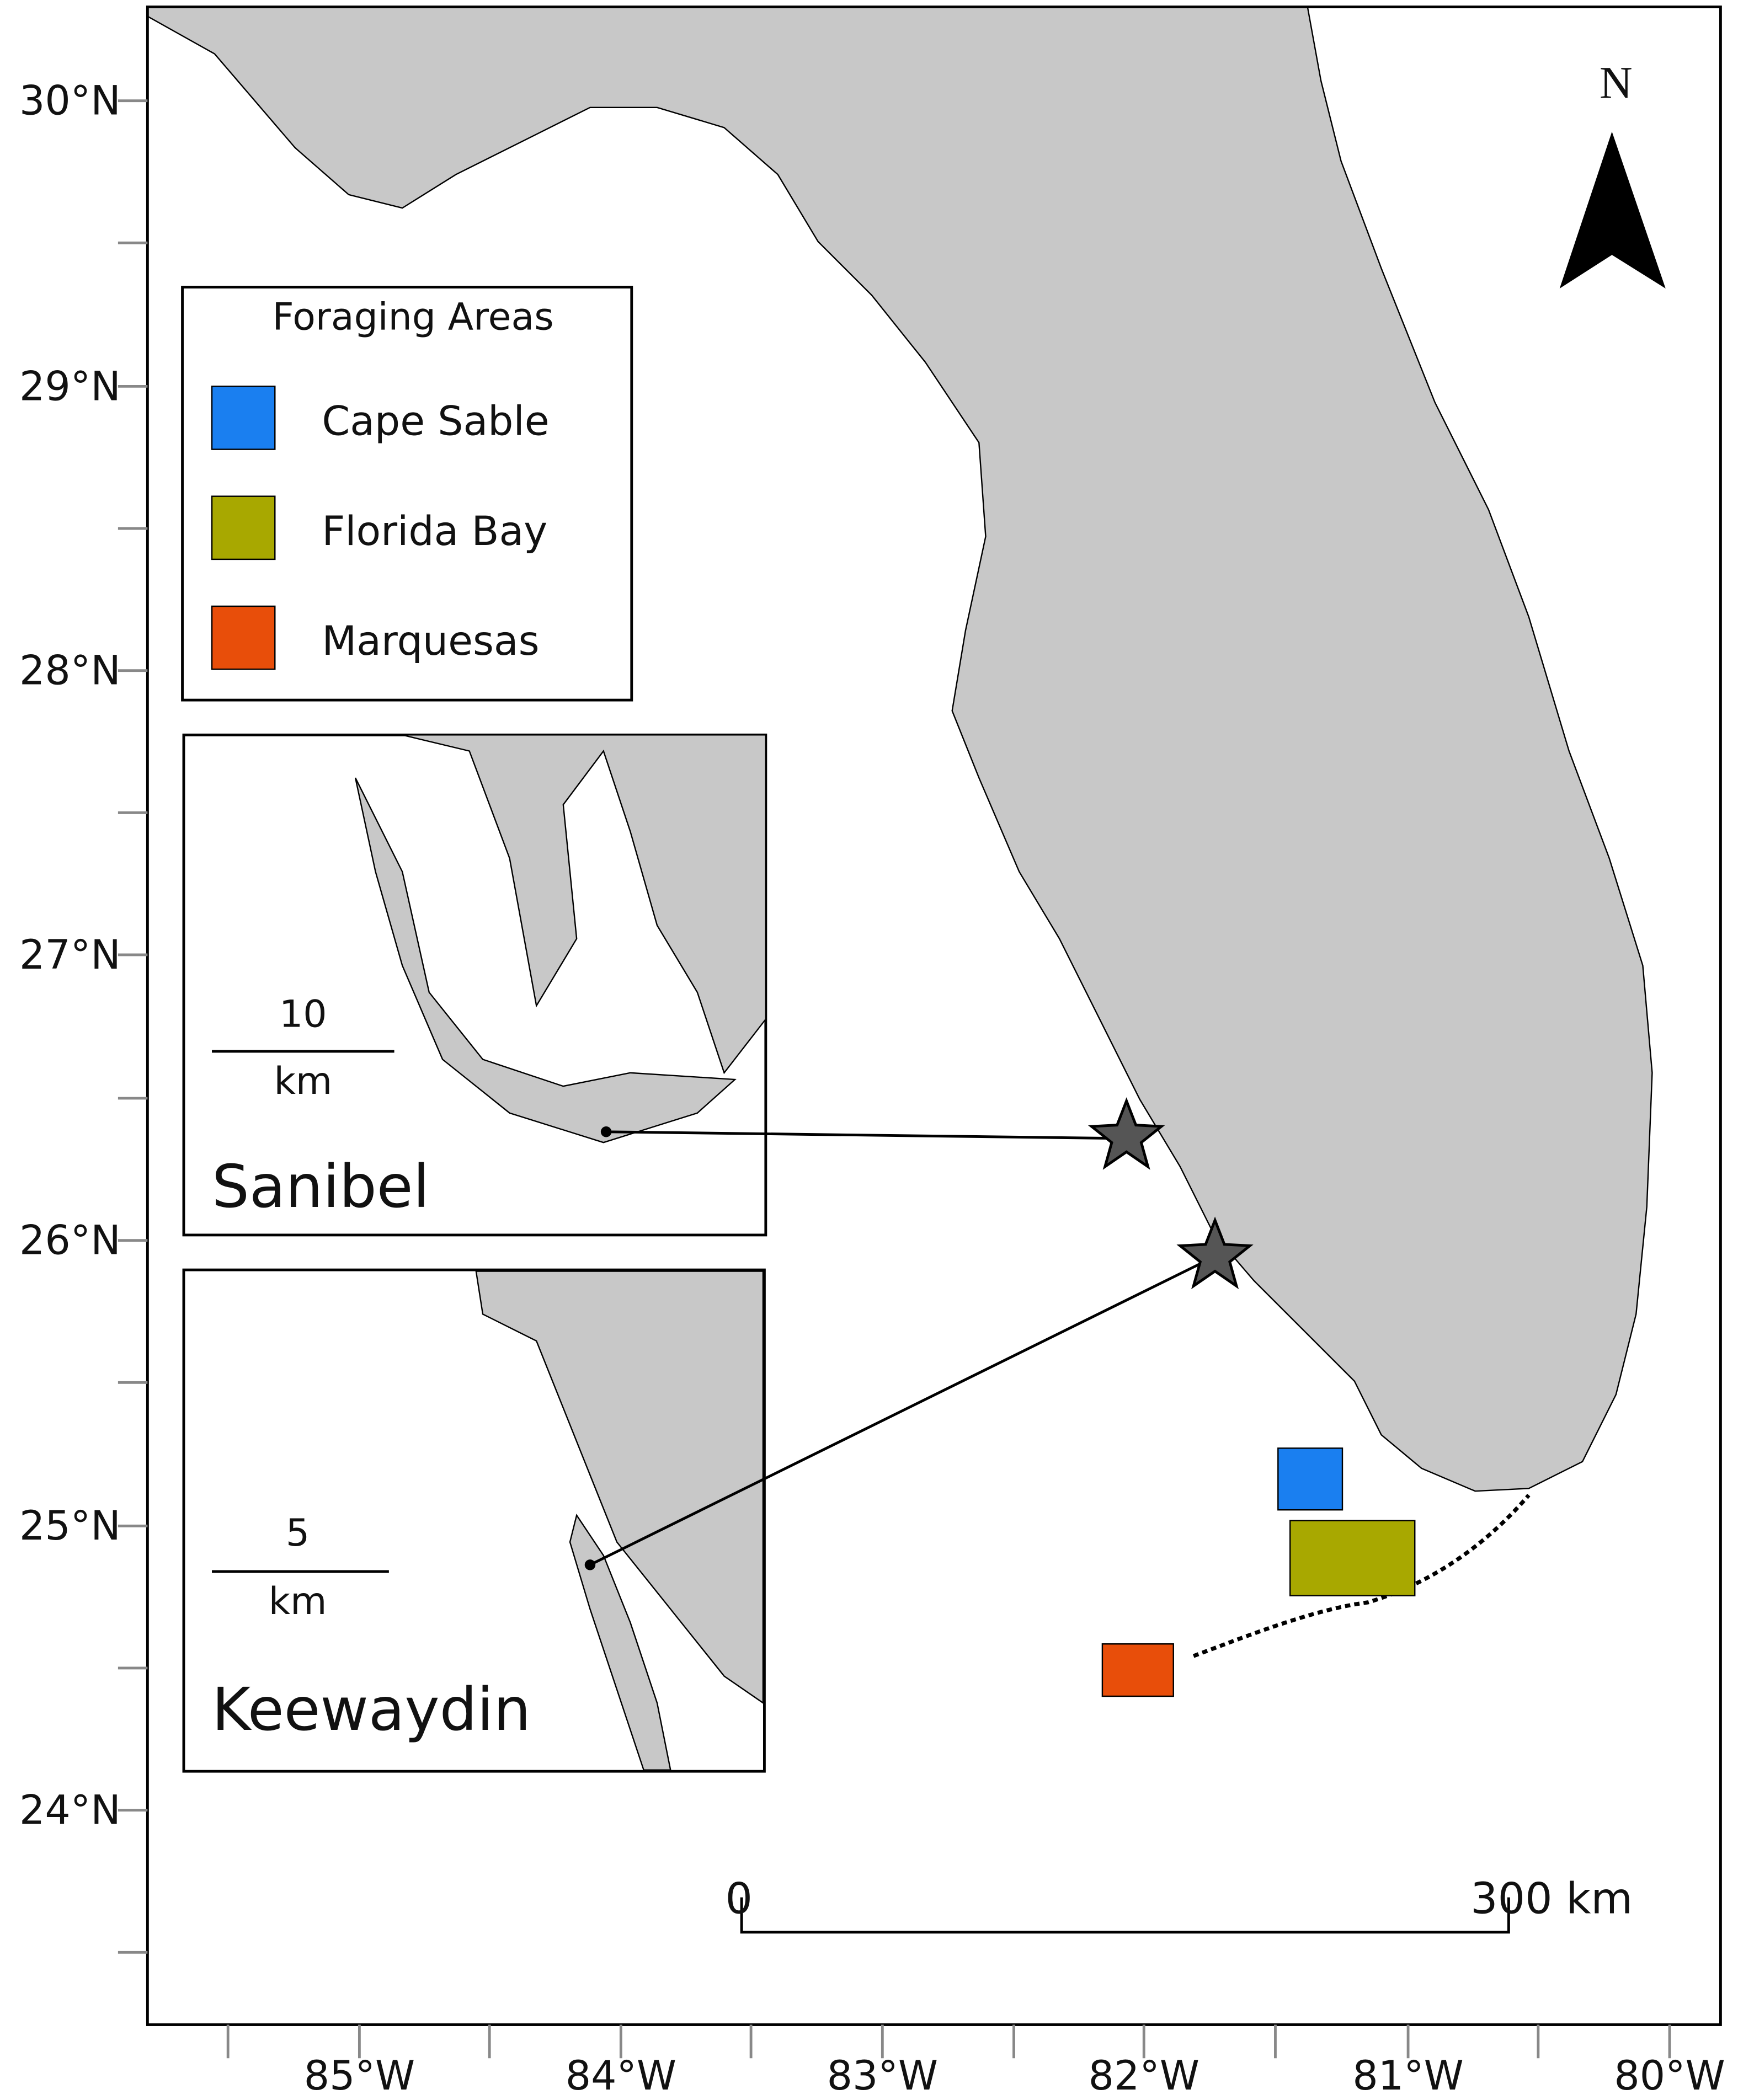 Image resolution: width=1738 pixels, height=2100 pixels. What do you see at coordinates (1407, 2076) in the screenshot?
I see `lon-label: 81°W` at bounding box center [1407, 2076].